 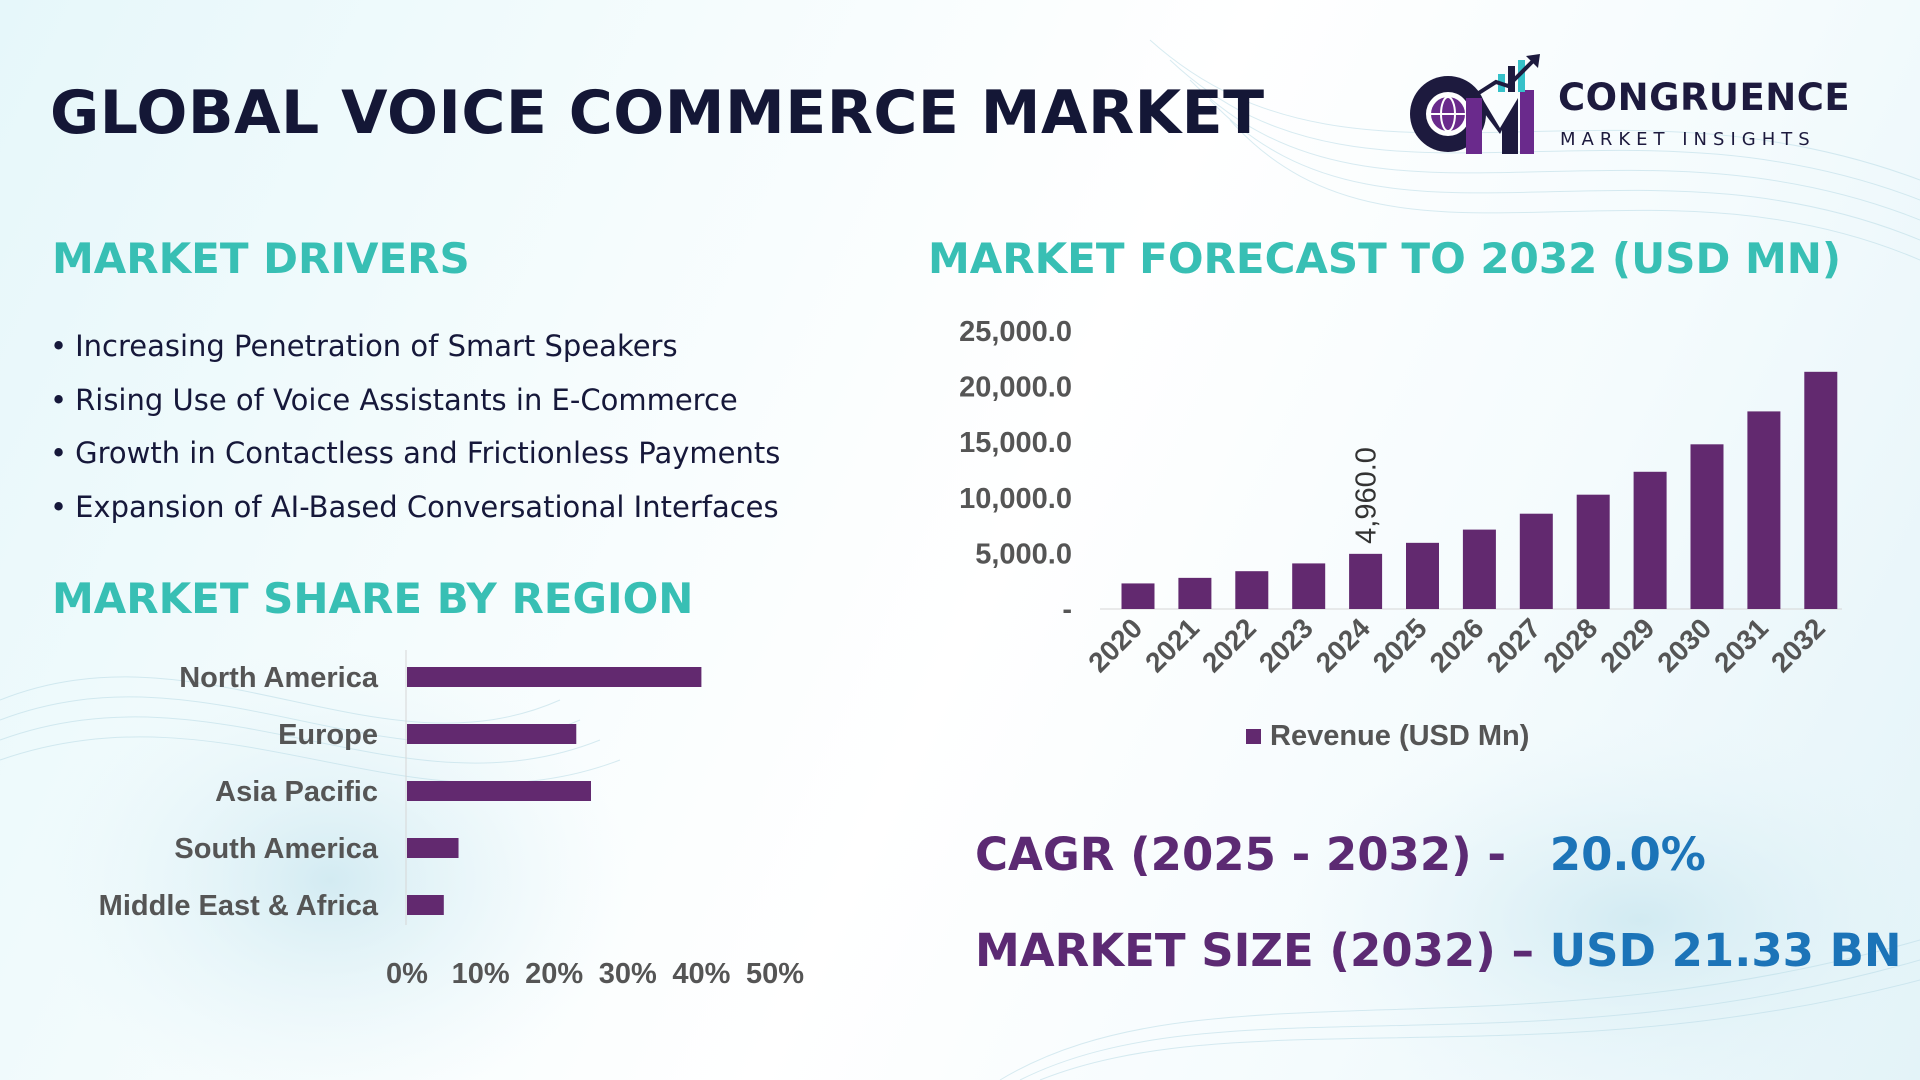 What do you see at coordinates (1367, 495) in the screenshot?
I see `forecast-data-label: 4,960.0` at bounding box center [1367, 495].